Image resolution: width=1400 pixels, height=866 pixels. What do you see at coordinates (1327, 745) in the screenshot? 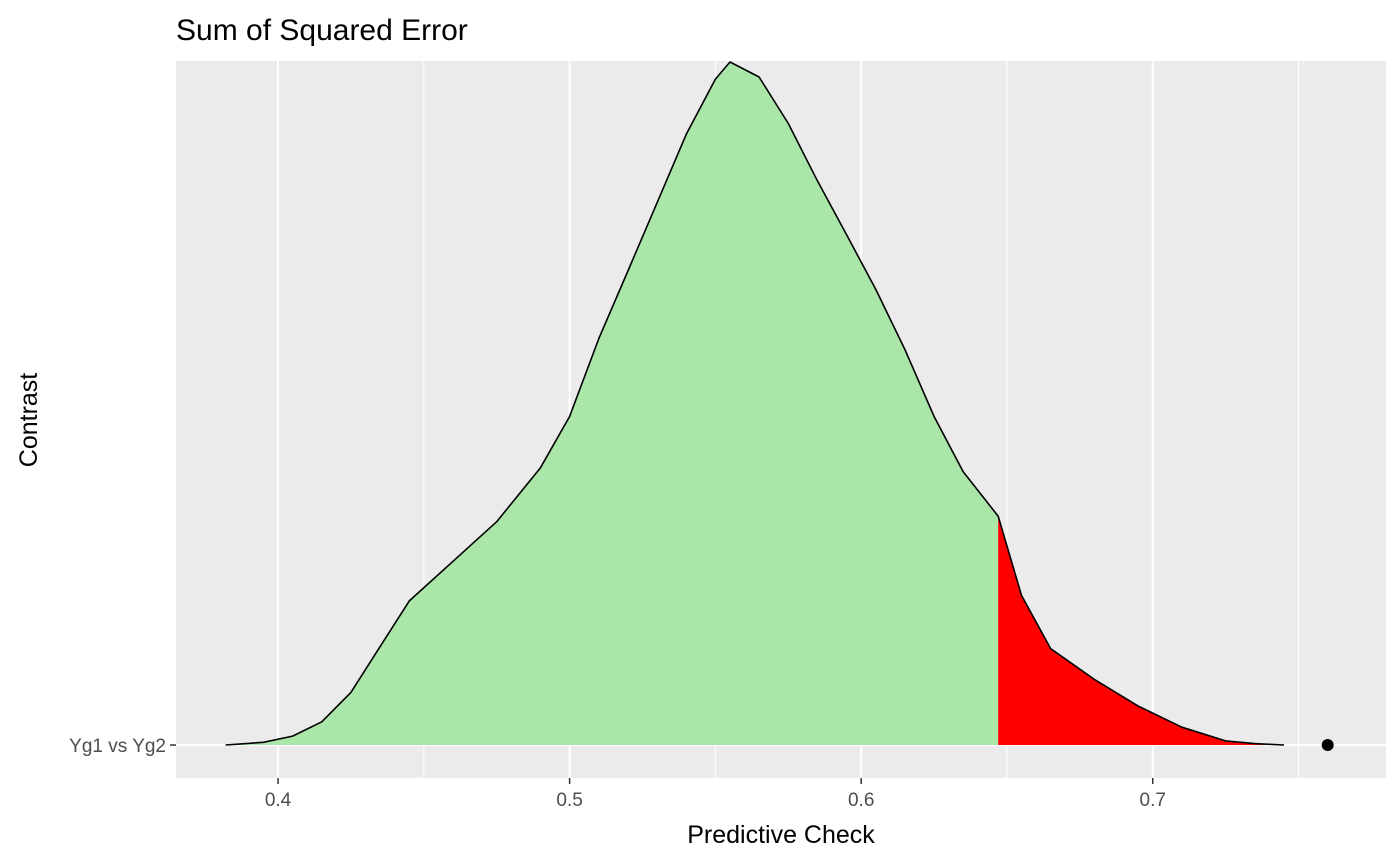
I see `observed-point` at bounding box center [1327, 745].